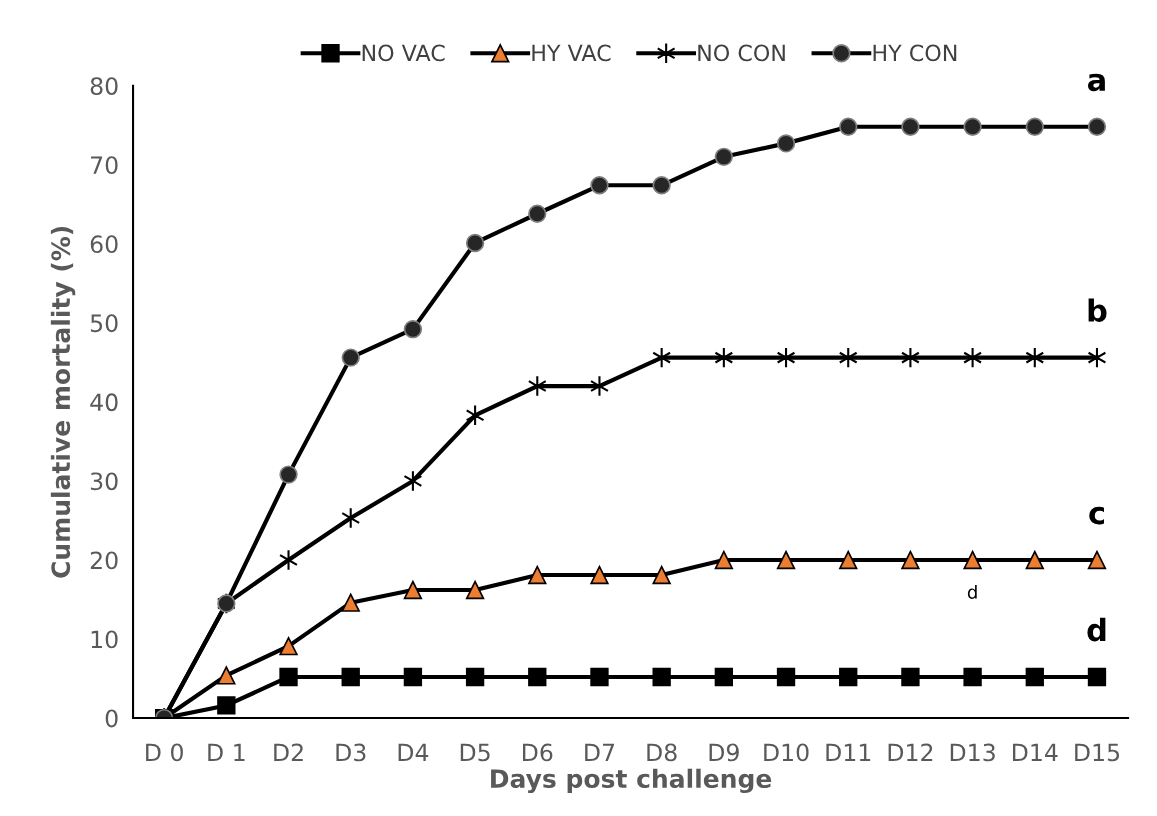  I want to click on x-axis-title: Days post challenge, so click(631, 781).